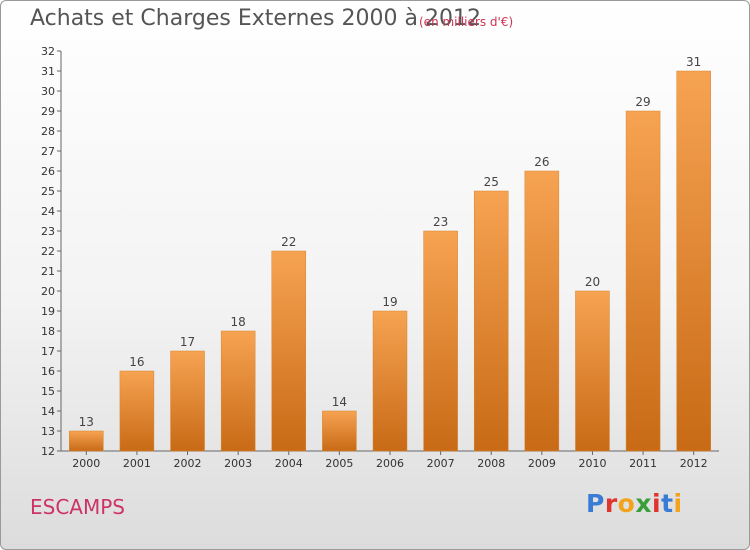 This screenshot has width=750, height=550. Describe the element at coordinates (255, 18) in the screenshot. I see `chart-title: Achats et Charges Externes 2000 à 2012` at that location.